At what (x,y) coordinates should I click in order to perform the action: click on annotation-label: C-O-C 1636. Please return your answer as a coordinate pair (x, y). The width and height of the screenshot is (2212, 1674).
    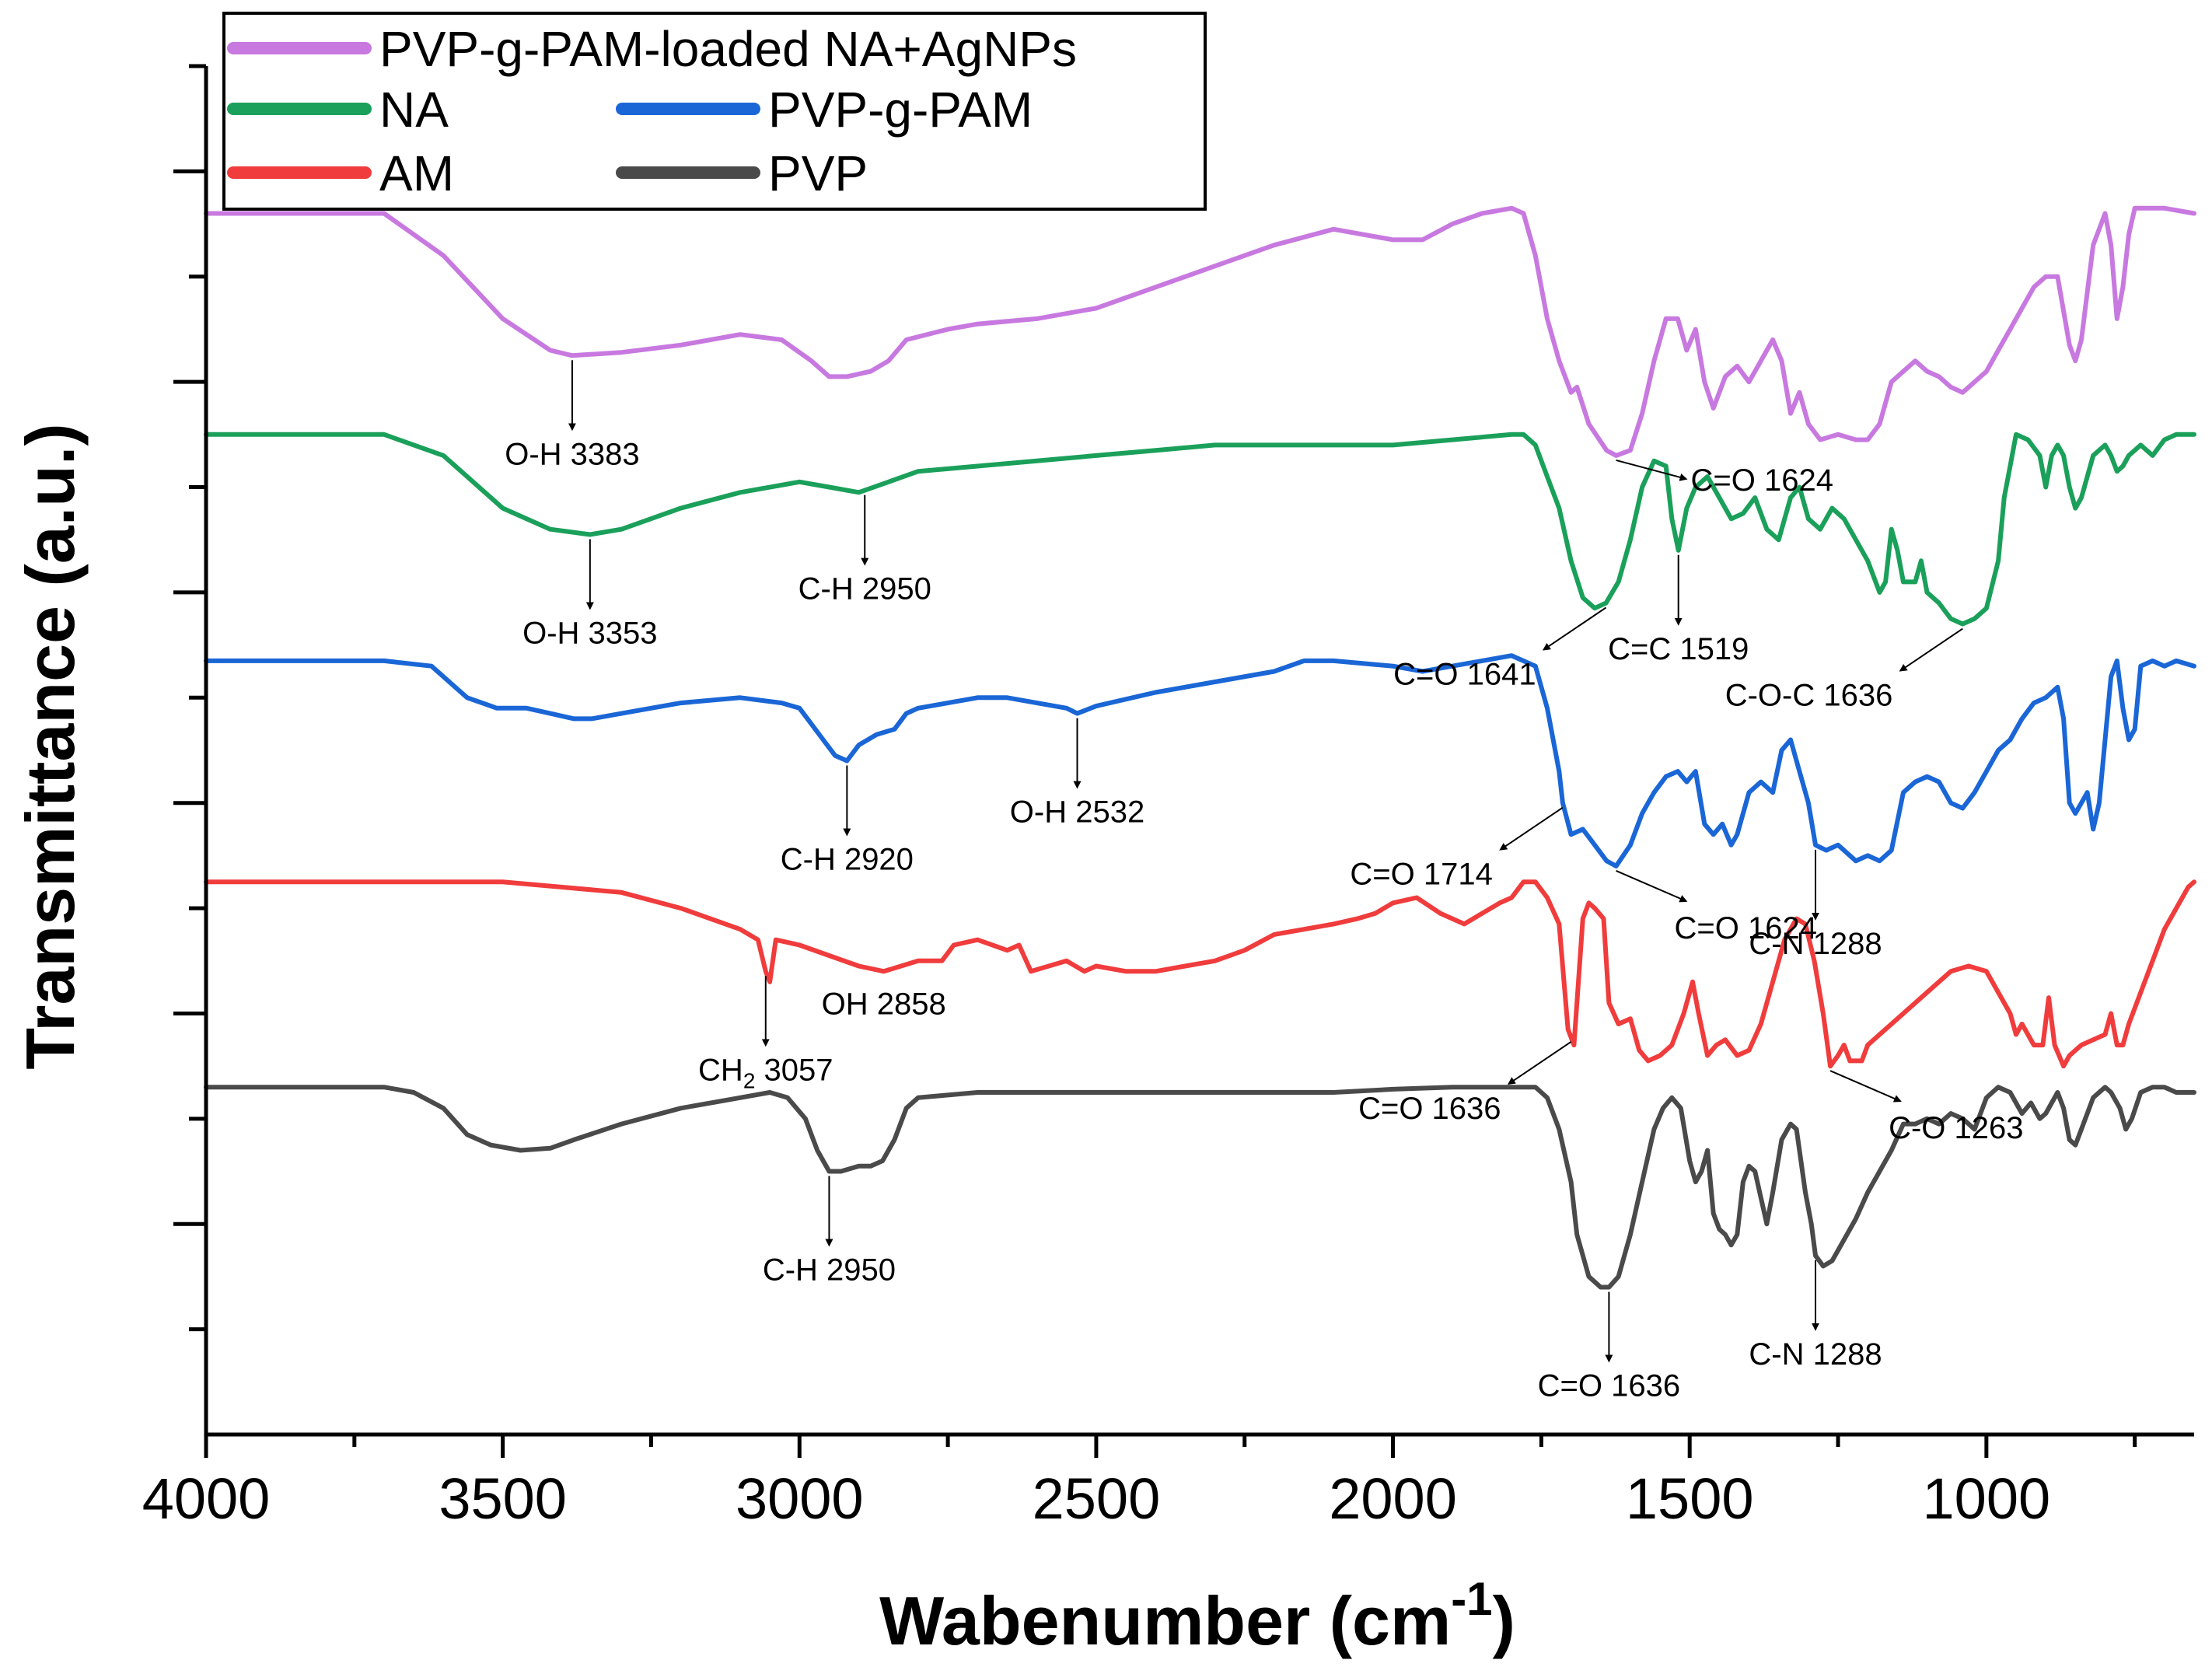
    Looking at the image, I should click on (1809, 696).